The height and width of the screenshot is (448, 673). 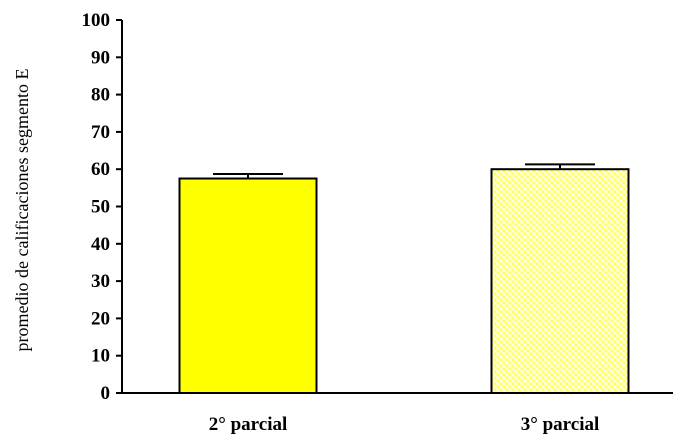 What do you see at coordinates (100, 356) in the screenshot?
I see `y-tick-label: 10` at bounding box center [100, 356].